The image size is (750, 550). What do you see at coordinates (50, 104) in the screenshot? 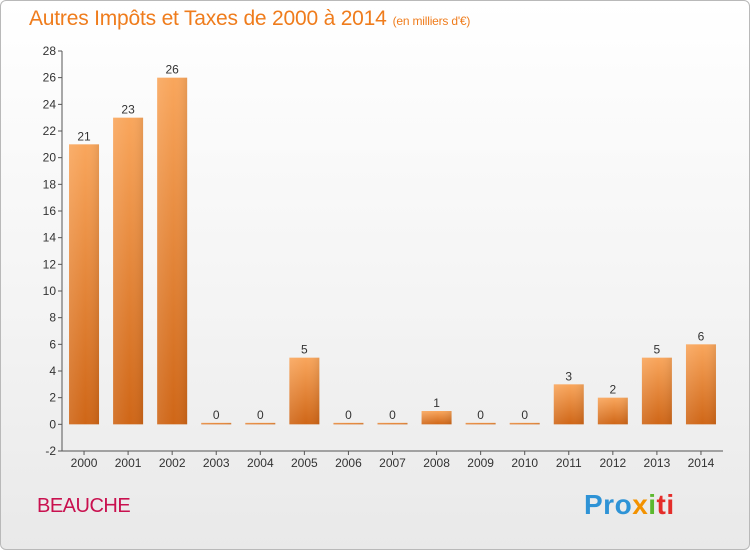
I see `y-tick-label: 24` at bounding box center [50, 104].